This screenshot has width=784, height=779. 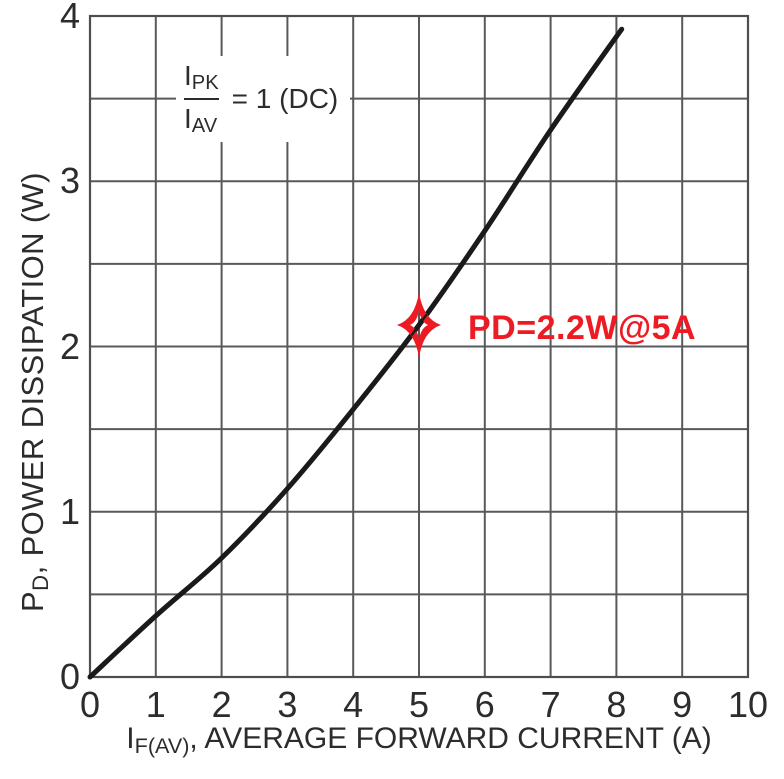 What do you see at coordinates (287, 704) in the screenshot?
I see `x-tick-label: 3` at bounding box center [287, 704].